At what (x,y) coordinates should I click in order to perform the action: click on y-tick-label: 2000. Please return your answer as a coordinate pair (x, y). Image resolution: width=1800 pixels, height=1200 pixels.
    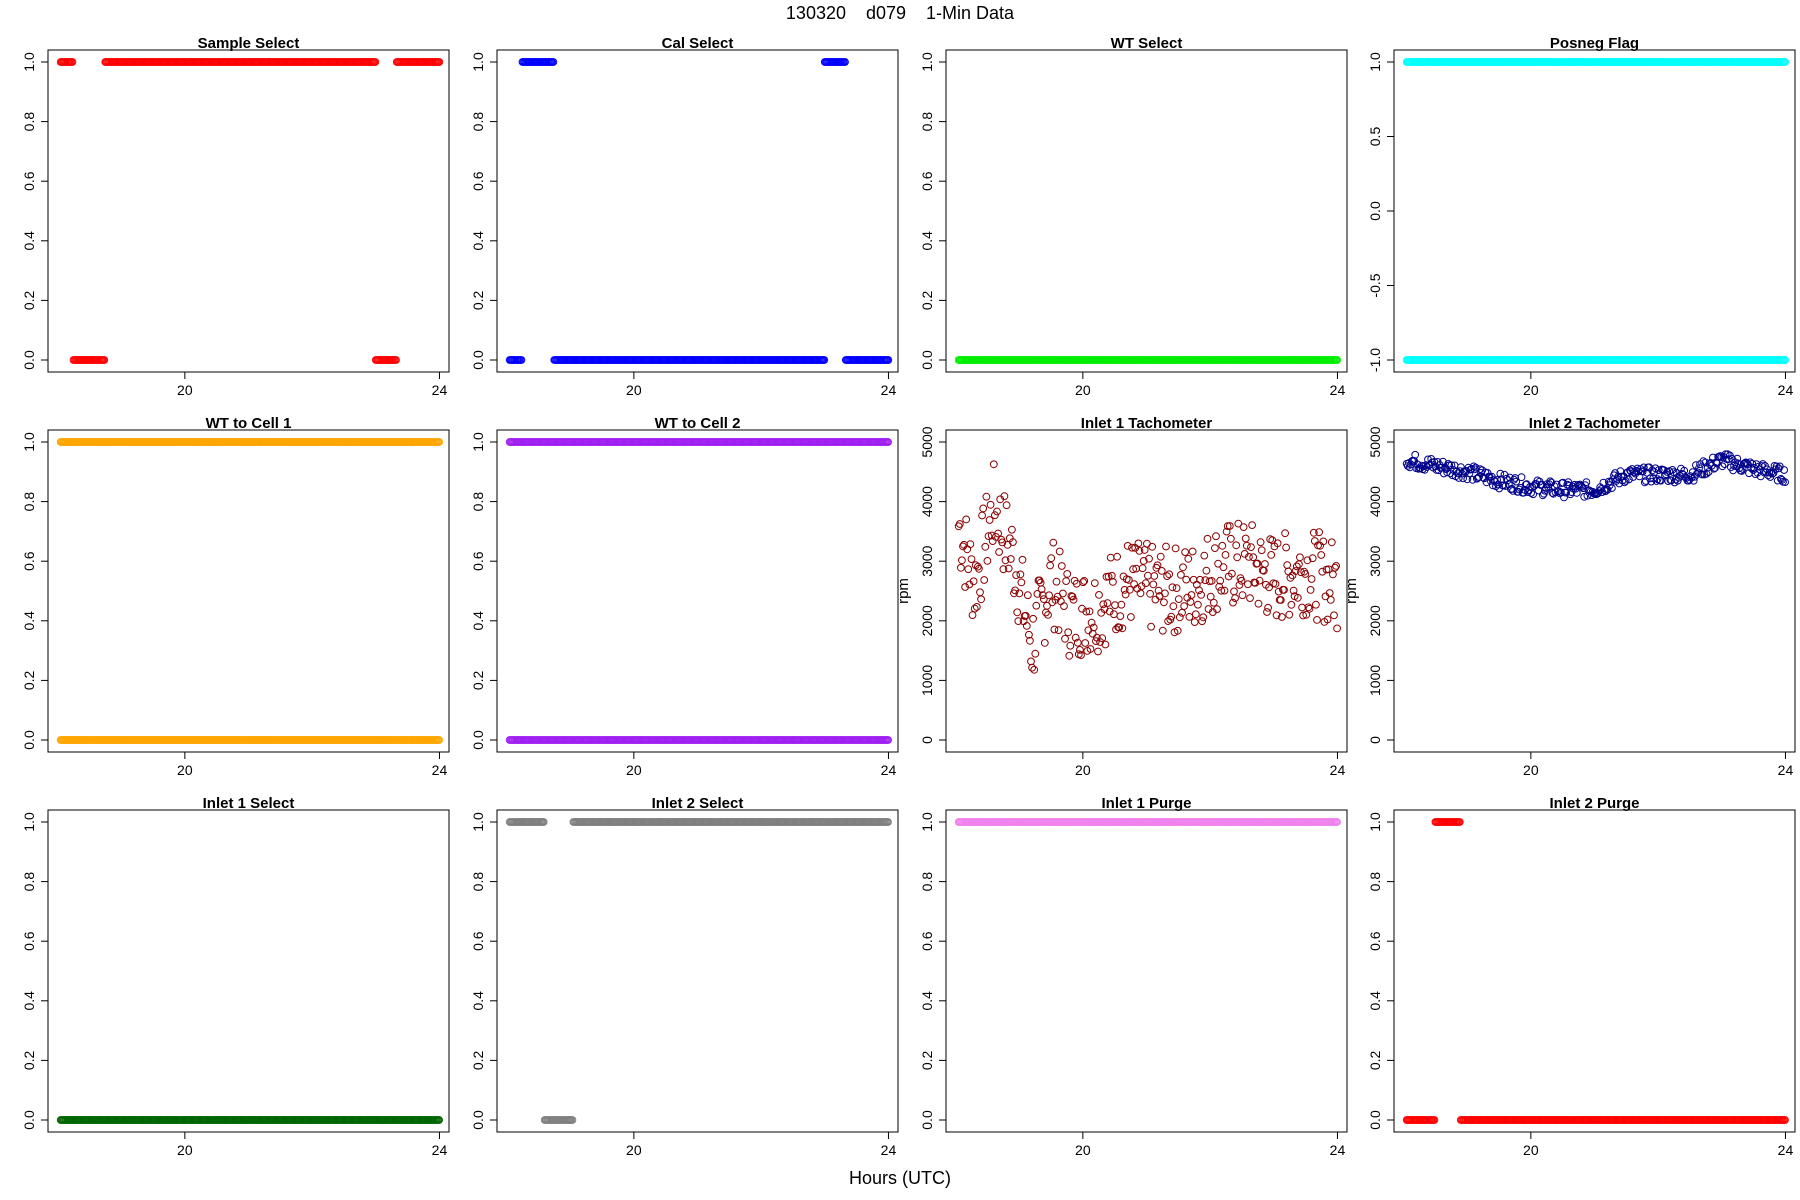
    Looking at the image, I should click on (1375, 620).